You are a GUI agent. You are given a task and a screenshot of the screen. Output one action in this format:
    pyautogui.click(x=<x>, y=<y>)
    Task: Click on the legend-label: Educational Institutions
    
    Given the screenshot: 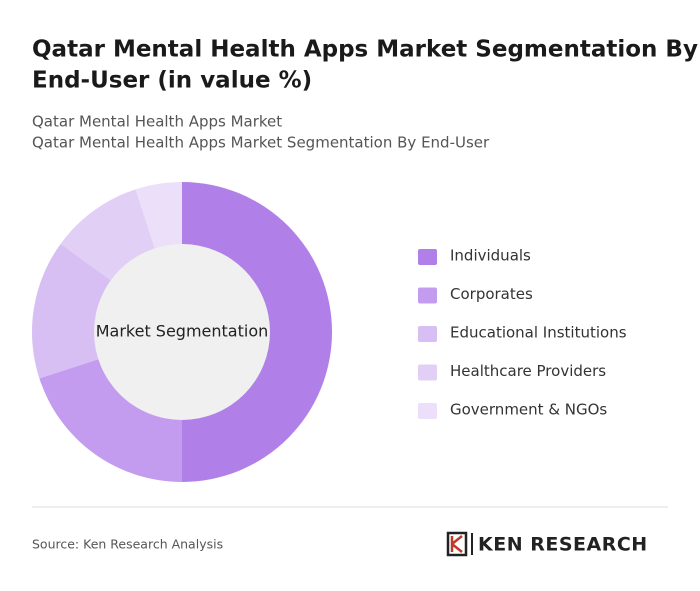 What is the action you would take?
    pyautogui.click(x=538, y=333)
    